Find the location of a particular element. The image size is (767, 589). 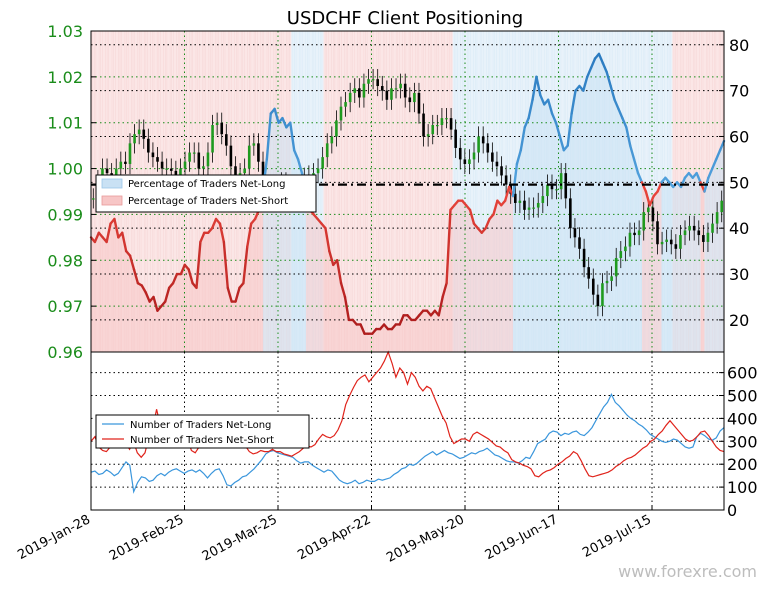

count-tick-label: 300 is located at coordinates (742, 441).